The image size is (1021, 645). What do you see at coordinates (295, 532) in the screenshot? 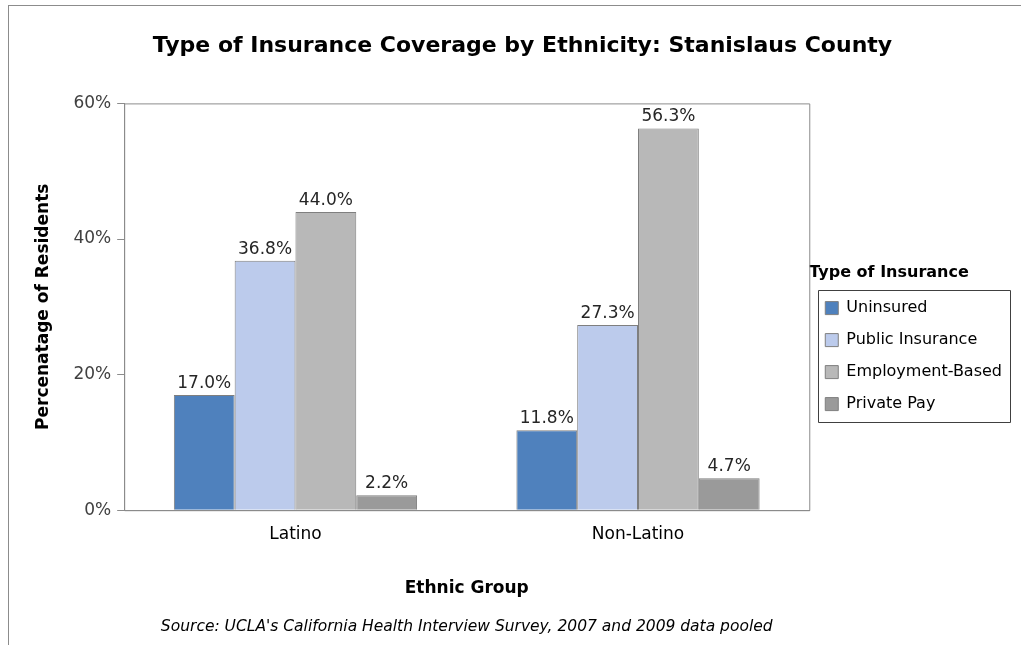
I see `x-tick-label: Latino` at bounding box center [295, 532].